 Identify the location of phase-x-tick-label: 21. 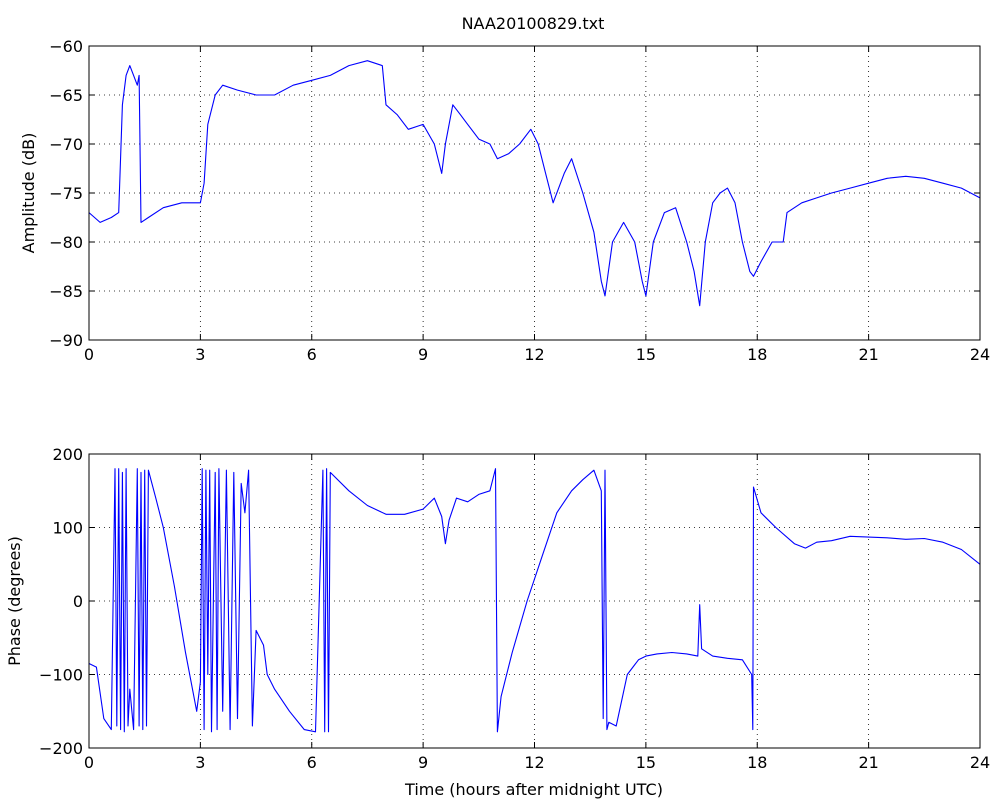
(868, 762).